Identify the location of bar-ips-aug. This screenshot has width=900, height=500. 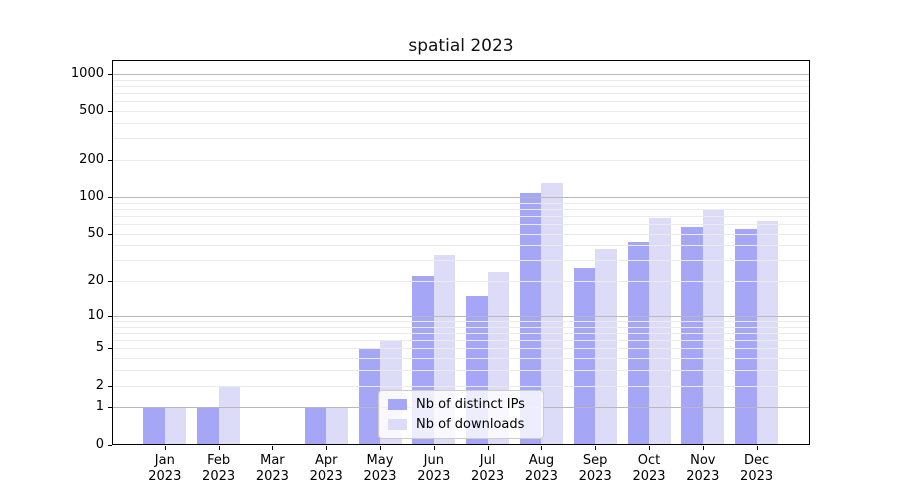
(530, 318).